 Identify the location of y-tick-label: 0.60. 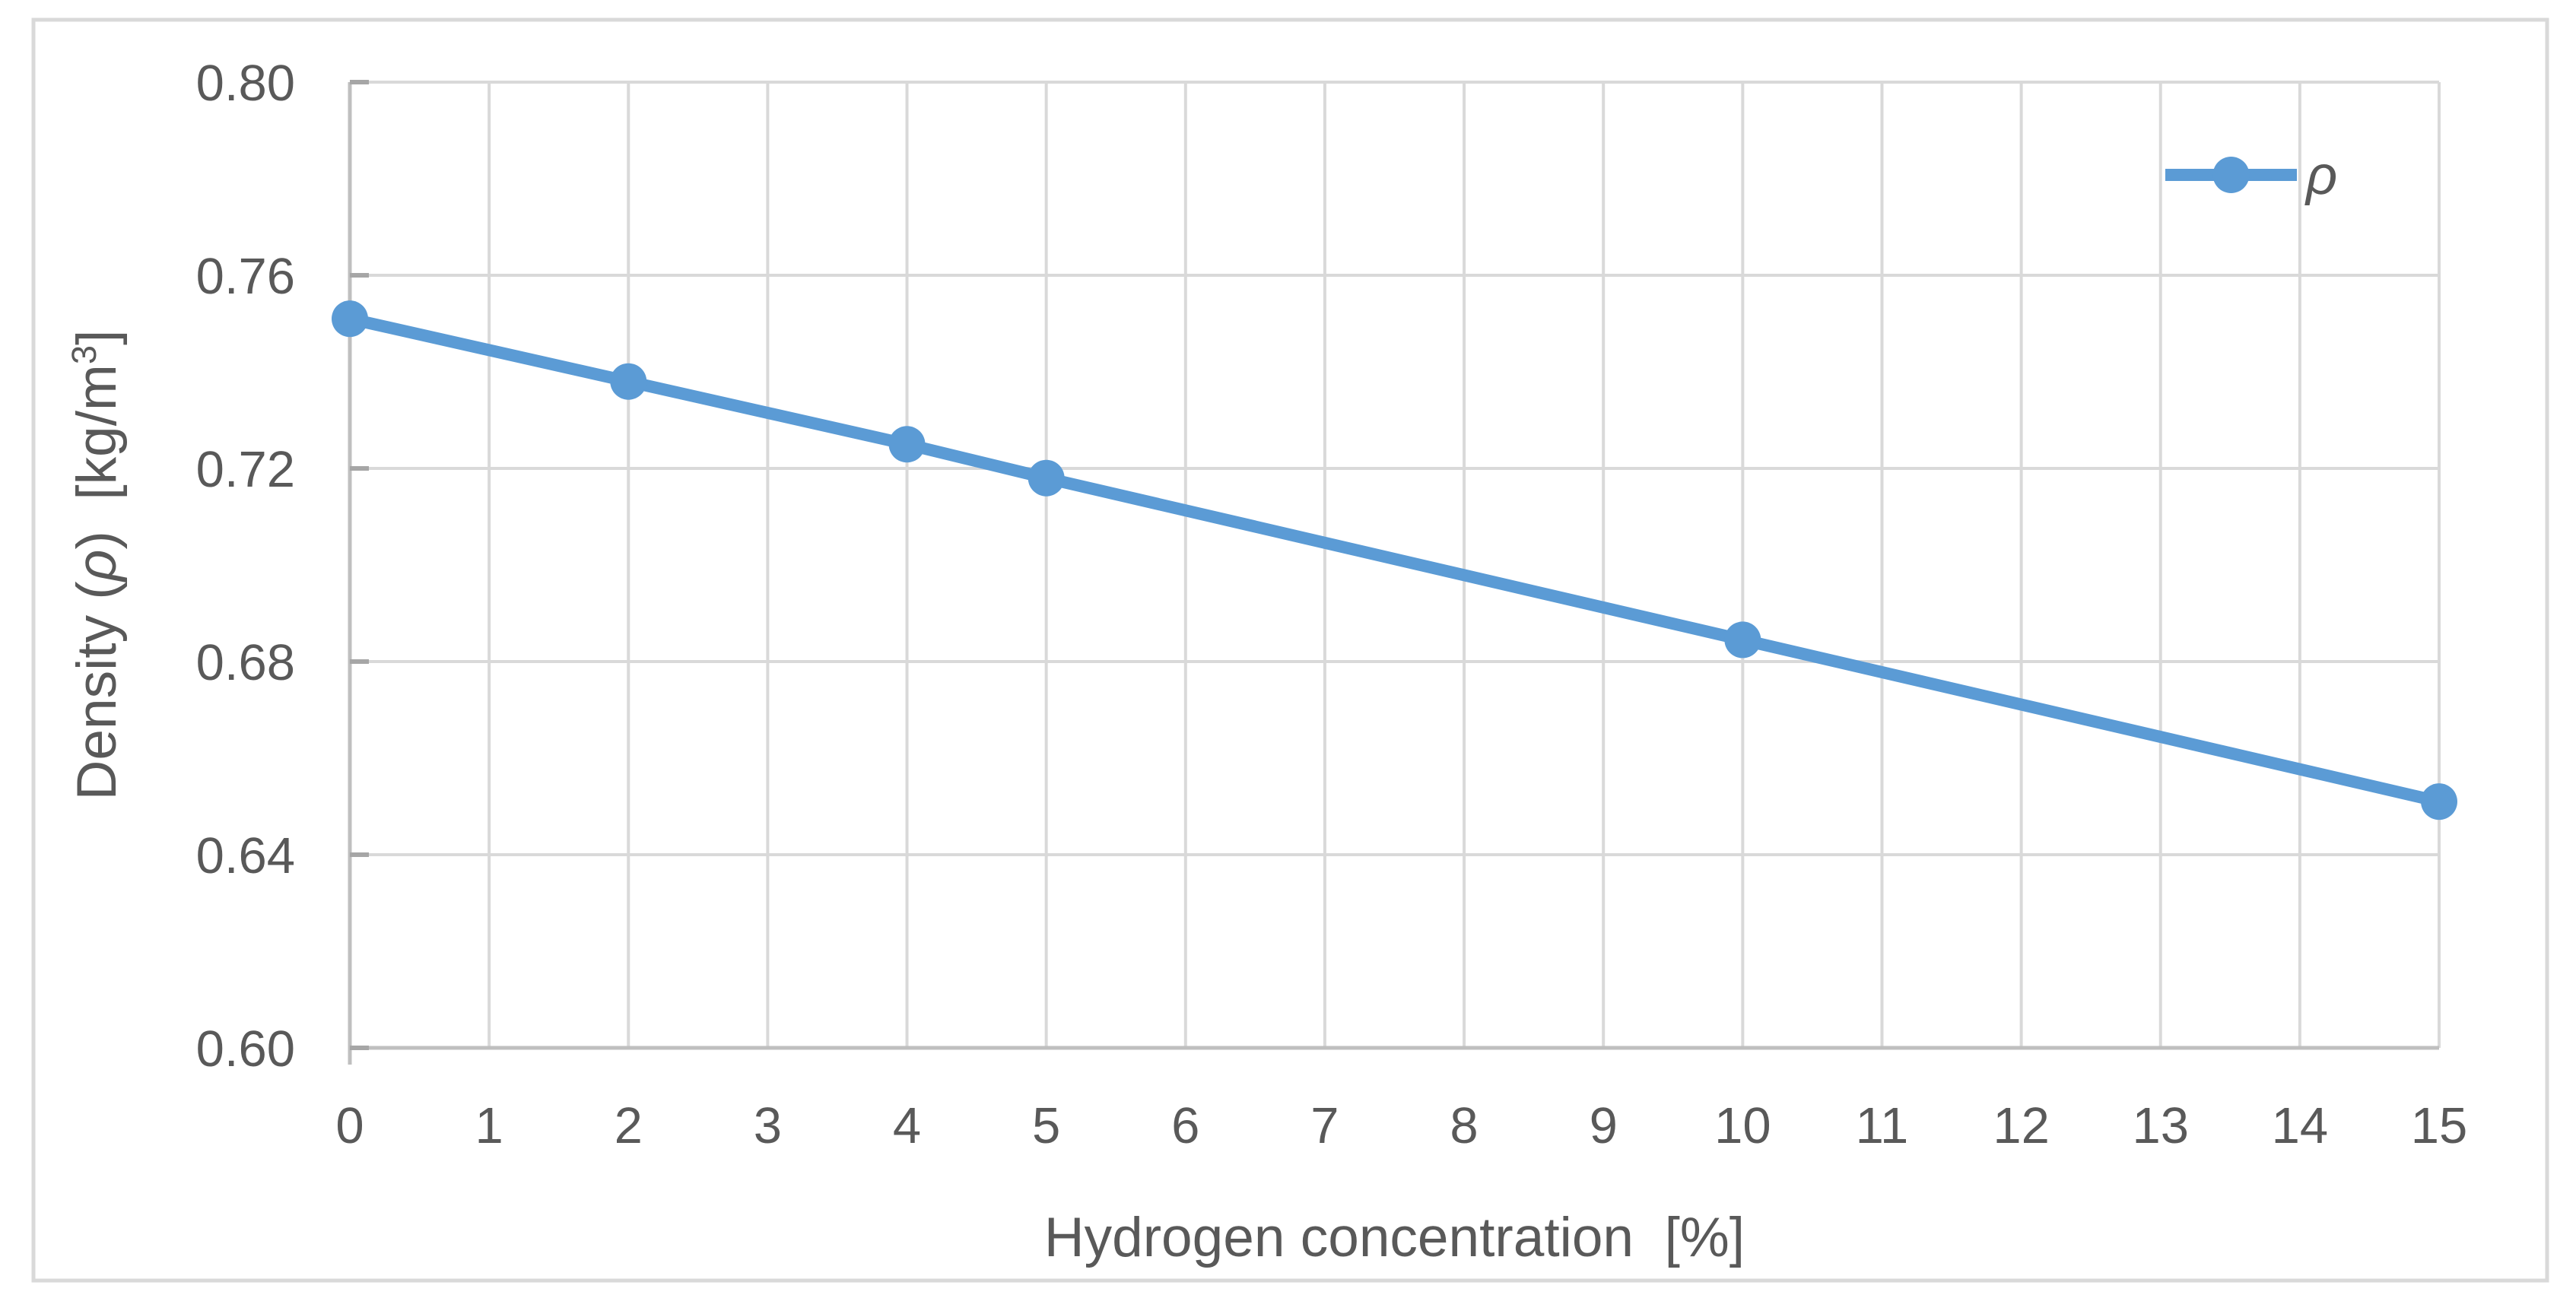
(245, 1049).